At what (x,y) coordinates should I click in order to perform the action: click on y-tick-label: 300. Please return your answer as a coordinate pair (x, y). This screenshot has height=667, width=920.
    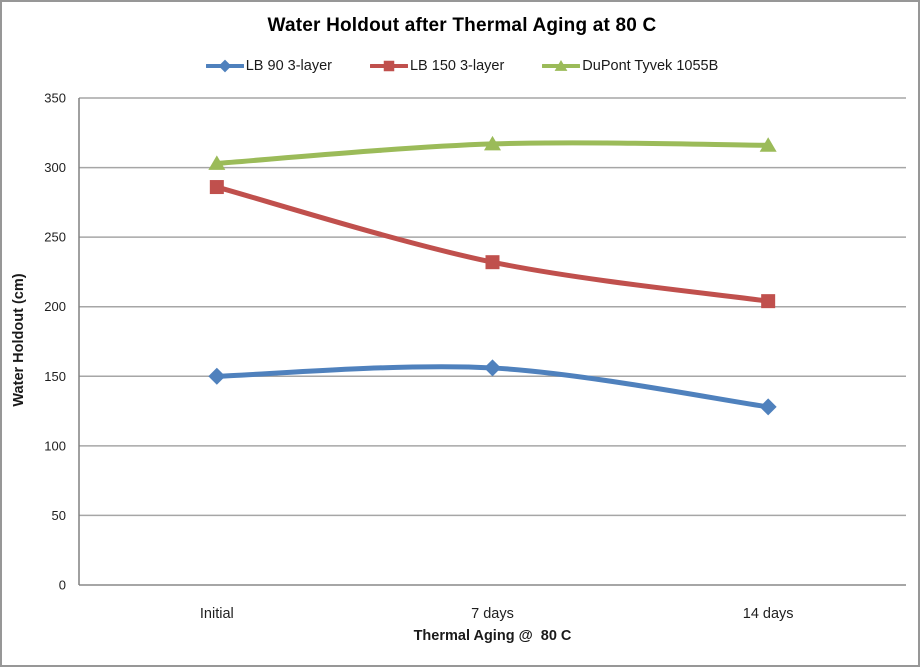
    Looking at the image, I should click on (55, 167).